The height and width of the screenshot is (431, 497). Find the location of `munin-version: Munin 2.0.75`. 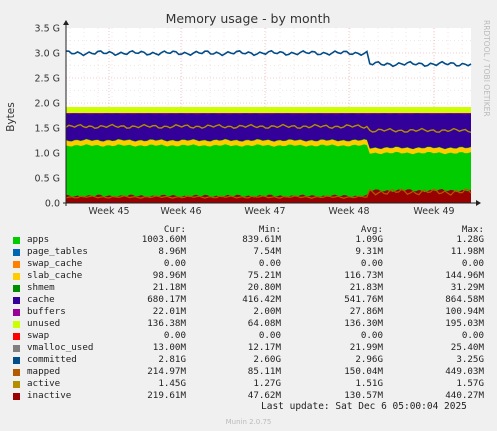

munin-version: Munin 2.0.75 is located at coordinates (248, 422).